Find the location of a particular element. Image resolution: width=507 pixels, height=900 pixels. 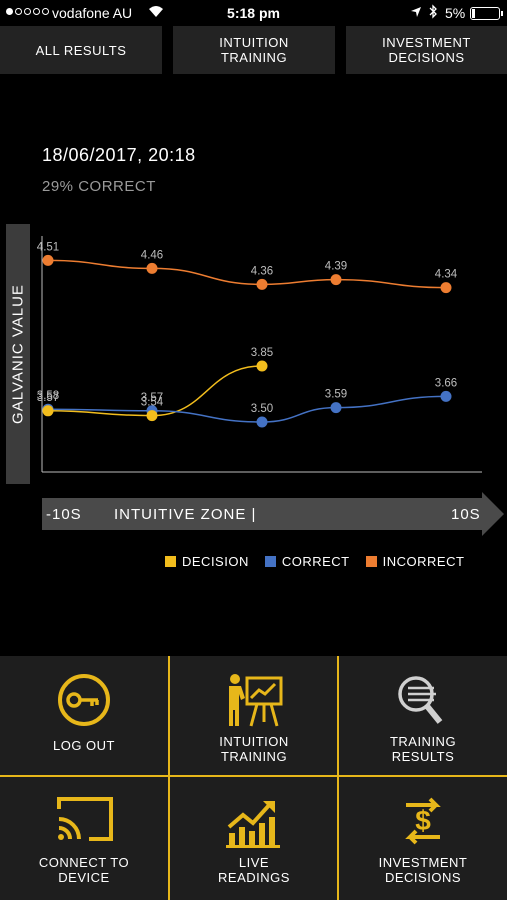

session-date: 18/06/2017, 20:18 is located at coordinates (119, 155).